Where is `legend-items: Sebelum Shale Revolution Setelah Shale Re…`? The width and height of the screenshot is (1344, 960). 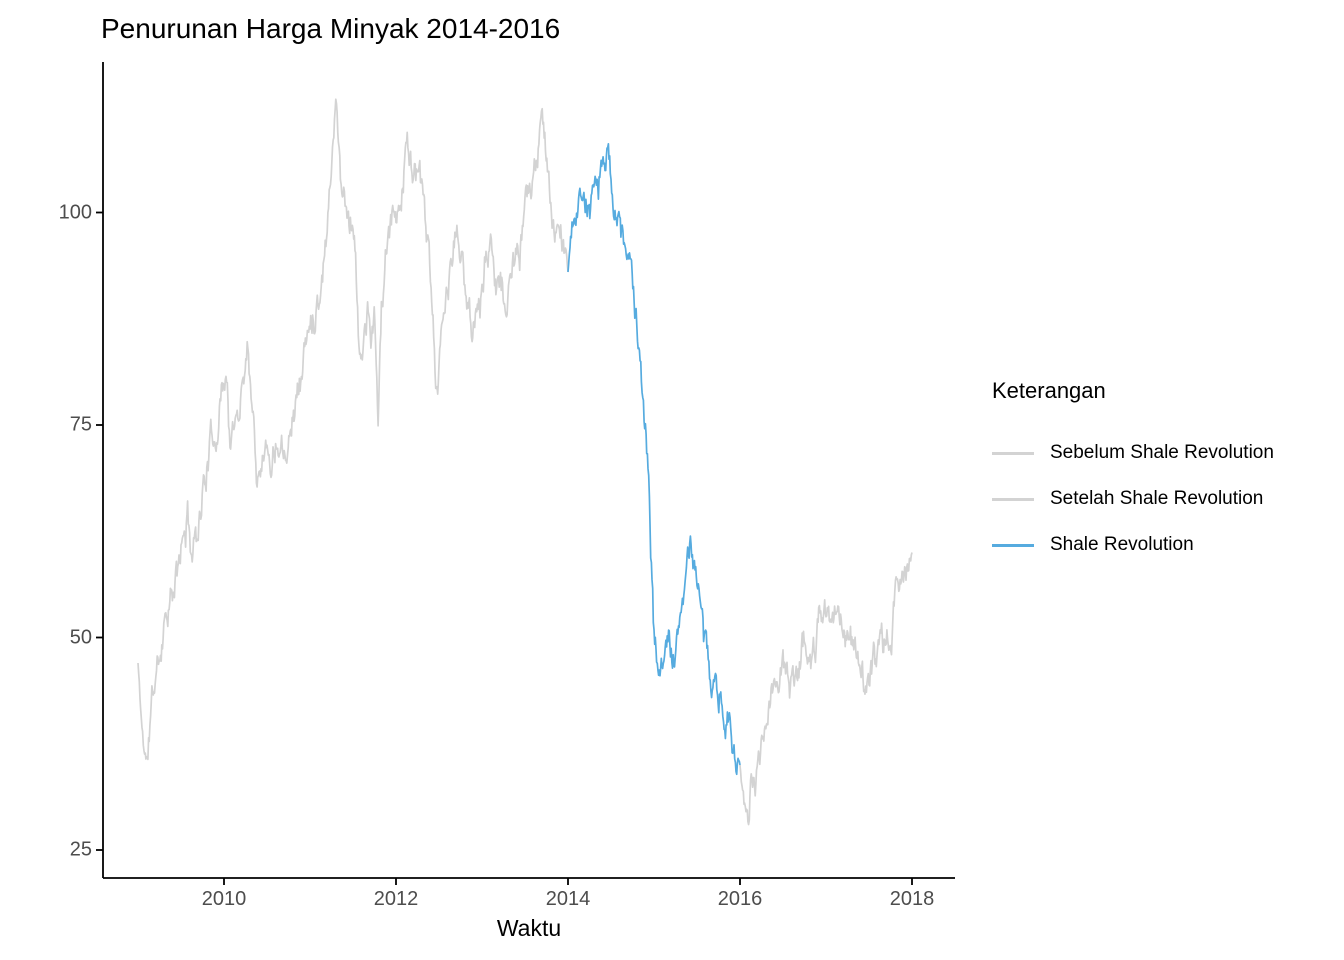
legend-items: Sebelum Shale Revolution Setelah Shale Re… is located at coordinates (1133, 499).